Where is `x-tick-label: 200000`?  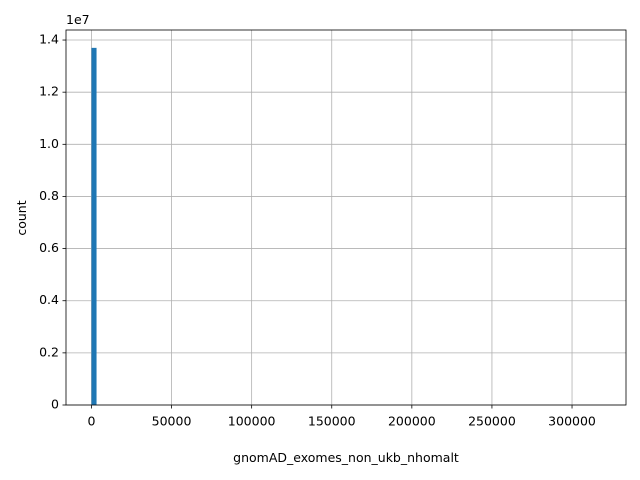
x-tick-label: 200000 is located at coordinates (412, 421).